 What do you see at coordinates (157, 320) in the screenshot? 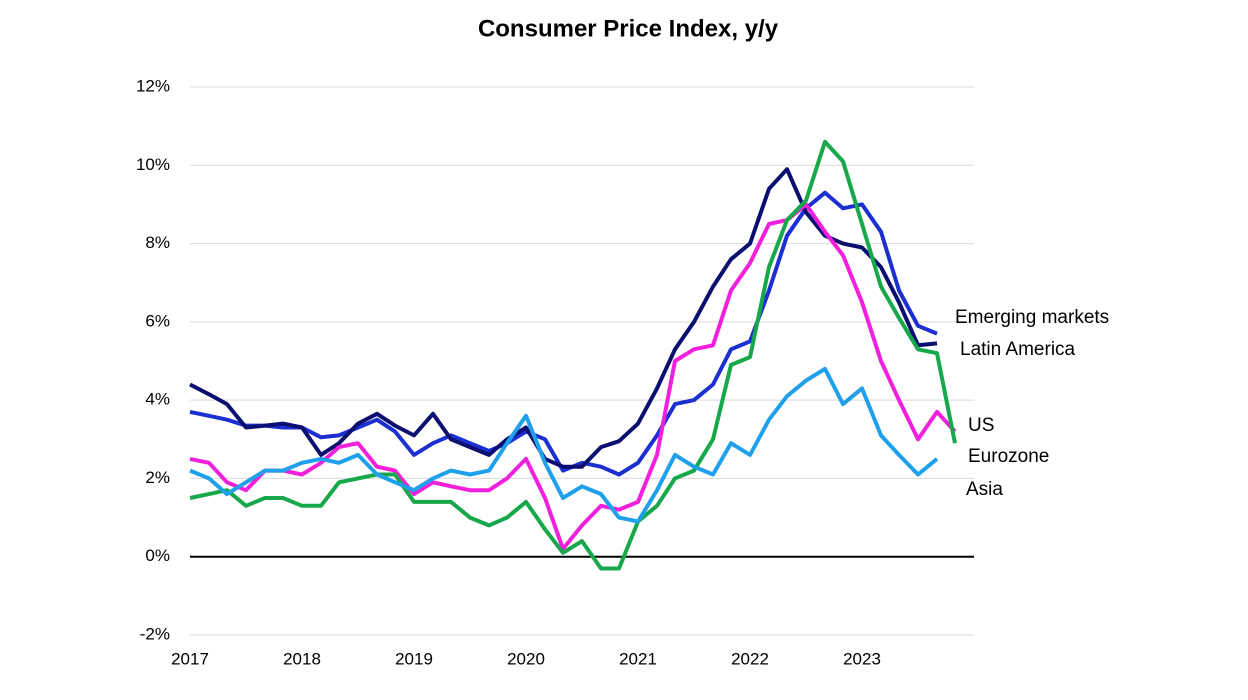
I see `y-tick-label: 6%` at bounding box center [157, 320].